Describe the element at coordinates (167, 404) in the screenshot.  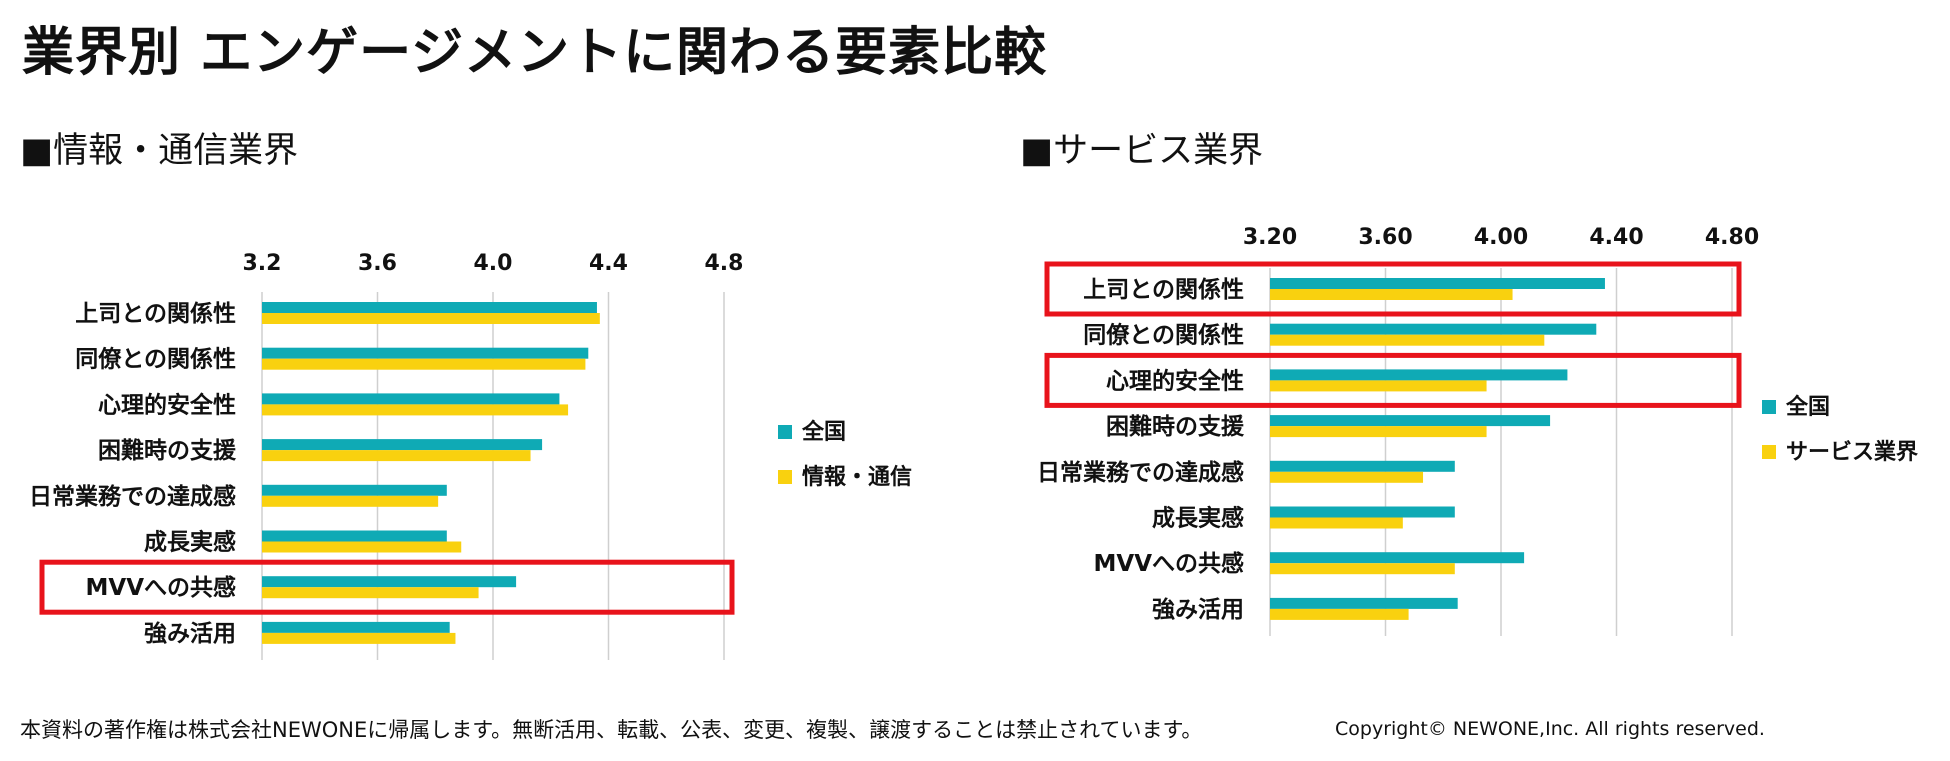
I see `category-label-0-2: 心理的安全性` at that location.